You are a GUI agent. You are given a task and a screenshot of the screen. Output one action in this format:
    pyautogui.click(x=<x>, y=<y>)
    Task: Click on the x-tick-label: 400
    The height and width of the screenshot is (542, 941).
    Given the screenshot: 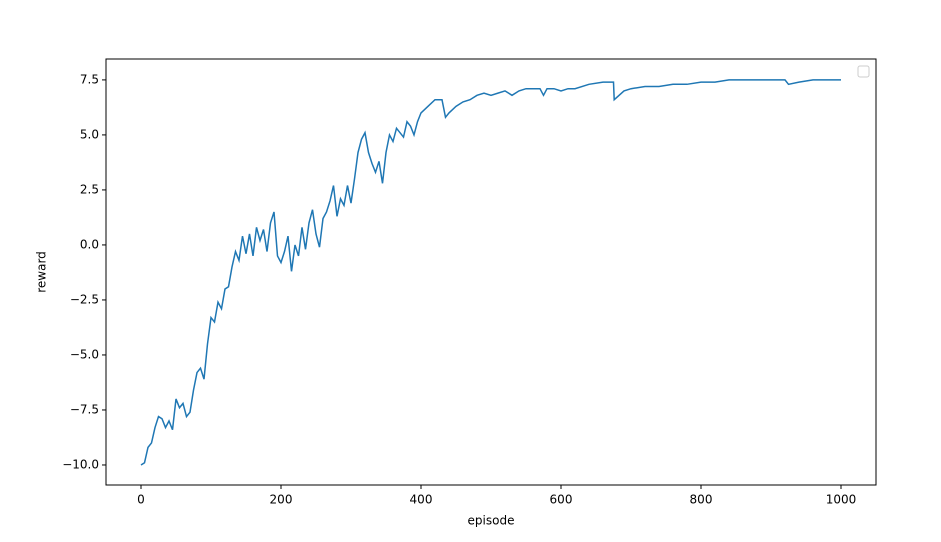 What is the action you would take?
    pyautogui.click(x=421, y=500)
    